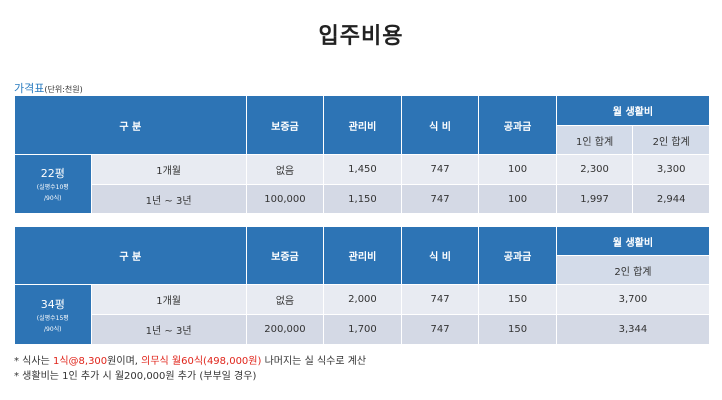  I want to click on table-row: 1년 ~ 3년 200,000 1,700 747 150 3,344, so click(362, 329).